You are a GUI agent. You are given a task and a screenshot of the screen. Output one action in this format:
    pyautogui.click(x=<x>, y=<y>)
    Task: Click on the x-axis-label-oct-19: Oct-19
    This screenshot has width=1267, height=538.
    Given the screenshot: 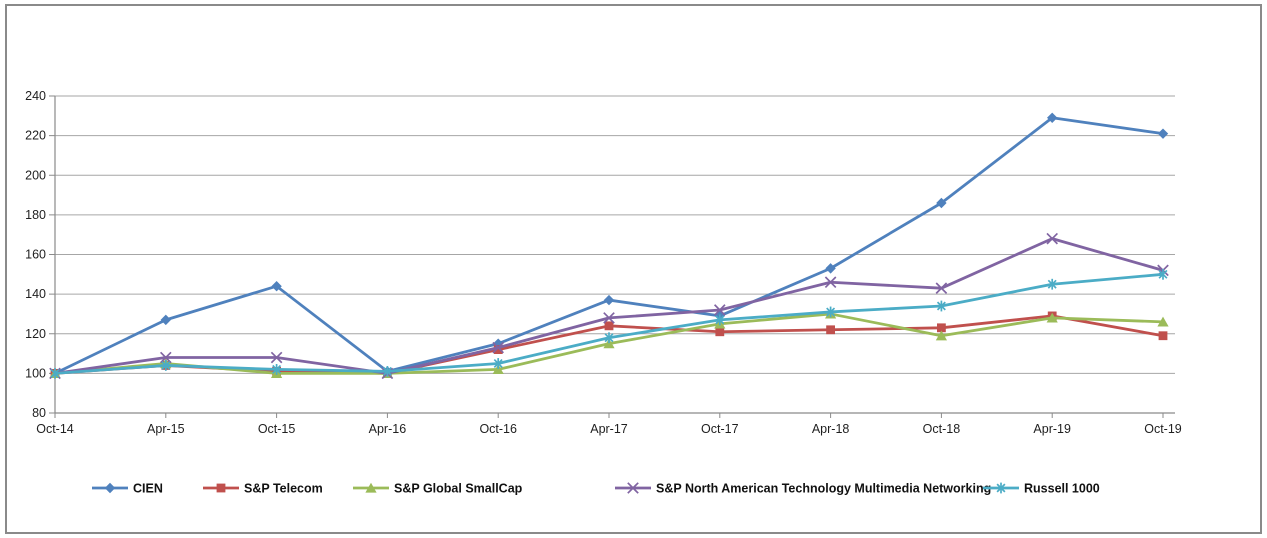 What is the action you would take?
    pyautogui.click(x=1163, y=429)
    